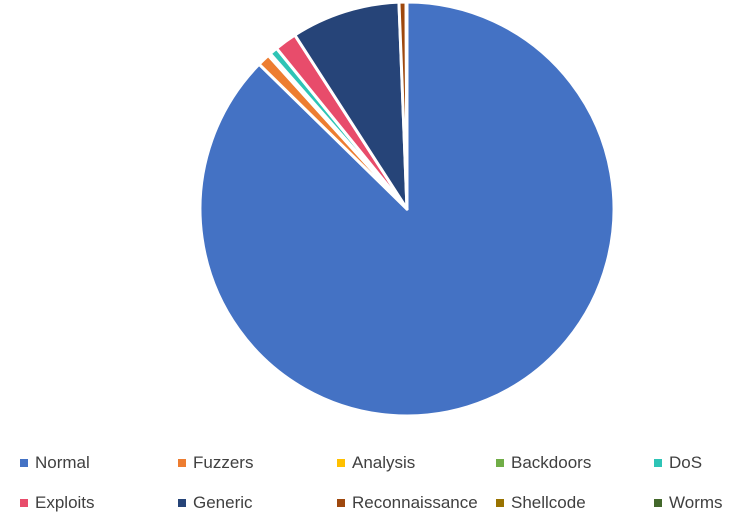 Image resolution: width=747 pixels, height=513 pixels. Describe the element at coordinates (658, 463) in the screenshot. I see `legend-swatch-dos` at that location.